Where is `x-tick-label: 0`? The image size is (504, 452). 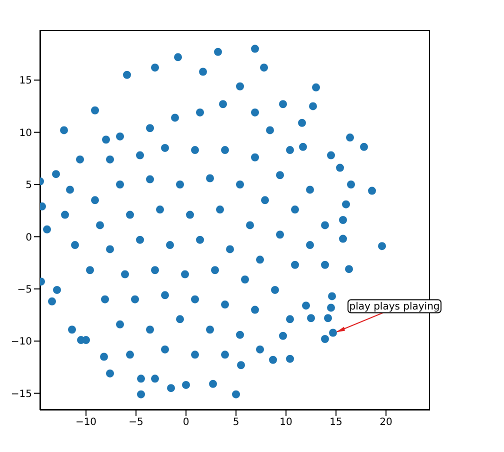
x-tick-label: 0 is located at coordinates (186, 422).